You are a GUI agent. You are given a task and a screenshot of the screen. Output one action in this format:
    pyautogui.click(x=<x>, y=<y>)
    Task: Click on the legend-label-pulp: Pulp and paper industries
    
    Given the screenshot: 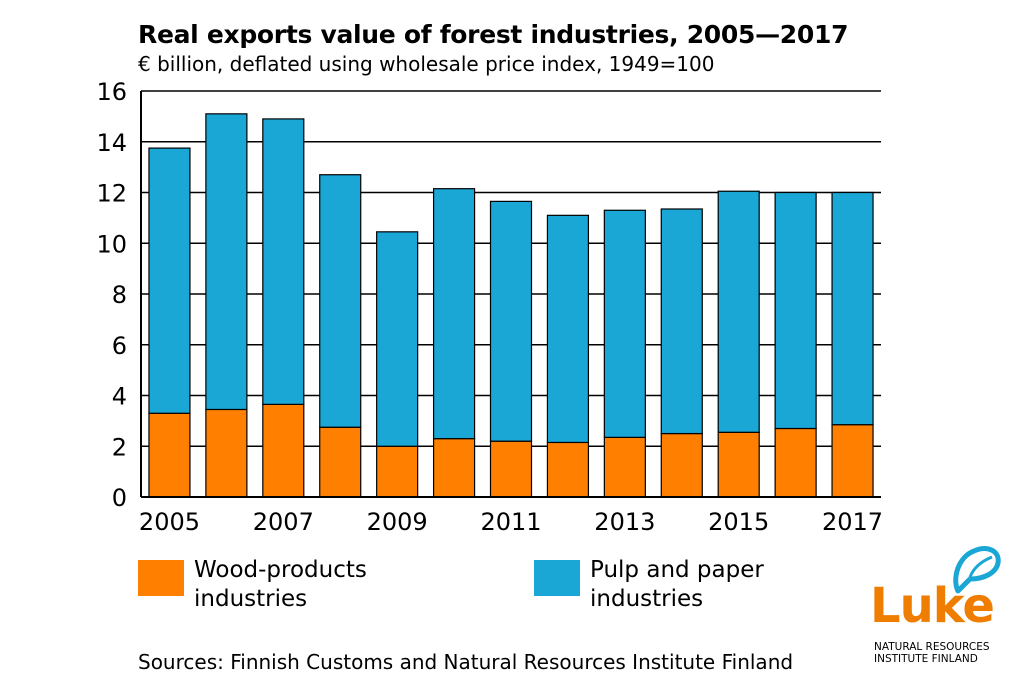 What is the action you would take?
    pyautogui.click(x=677, y=584)
    